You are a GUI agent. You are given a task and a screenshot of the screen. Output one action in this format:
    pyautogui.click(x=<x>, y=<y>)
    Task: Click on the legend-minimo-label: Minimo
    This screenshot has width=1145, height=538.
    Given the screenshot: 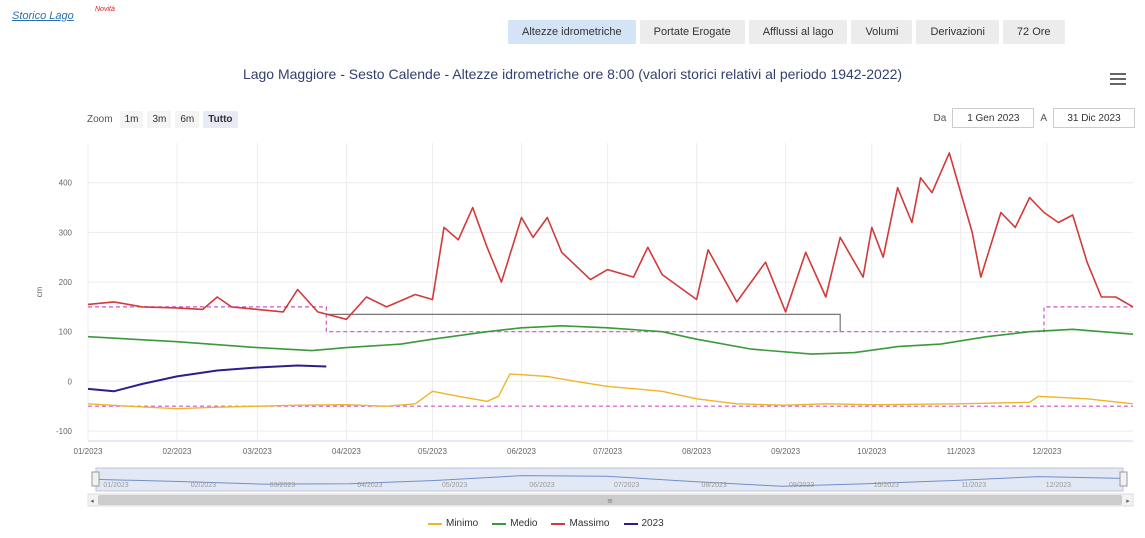 What is the action you would take?
    pyautogui.click(x=462, y=523)
    